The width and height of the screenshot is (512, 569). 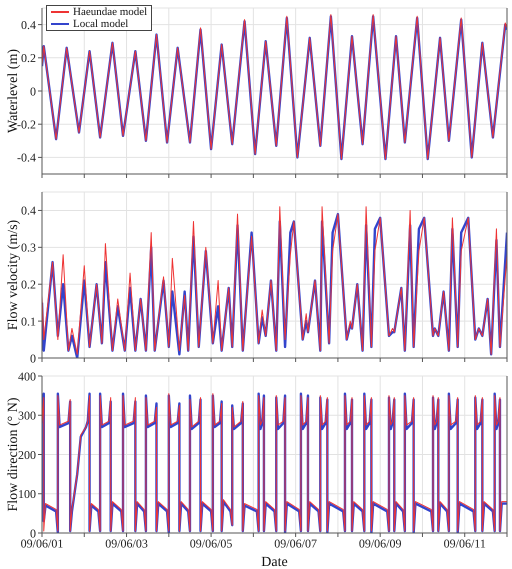 What do you see at coordinates (100, 24) in the screenshot?
I see `legend-label: Local model` at bounding box center [100, 24].